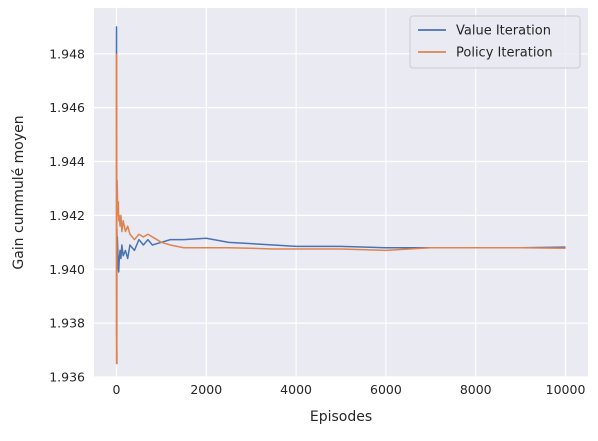 The height and width of the screenshot is (441, 598). Describe the element at coordinates (19, 192) in the screenshot. I see `y-axis-label: Gain cummulé moyen` at that location.